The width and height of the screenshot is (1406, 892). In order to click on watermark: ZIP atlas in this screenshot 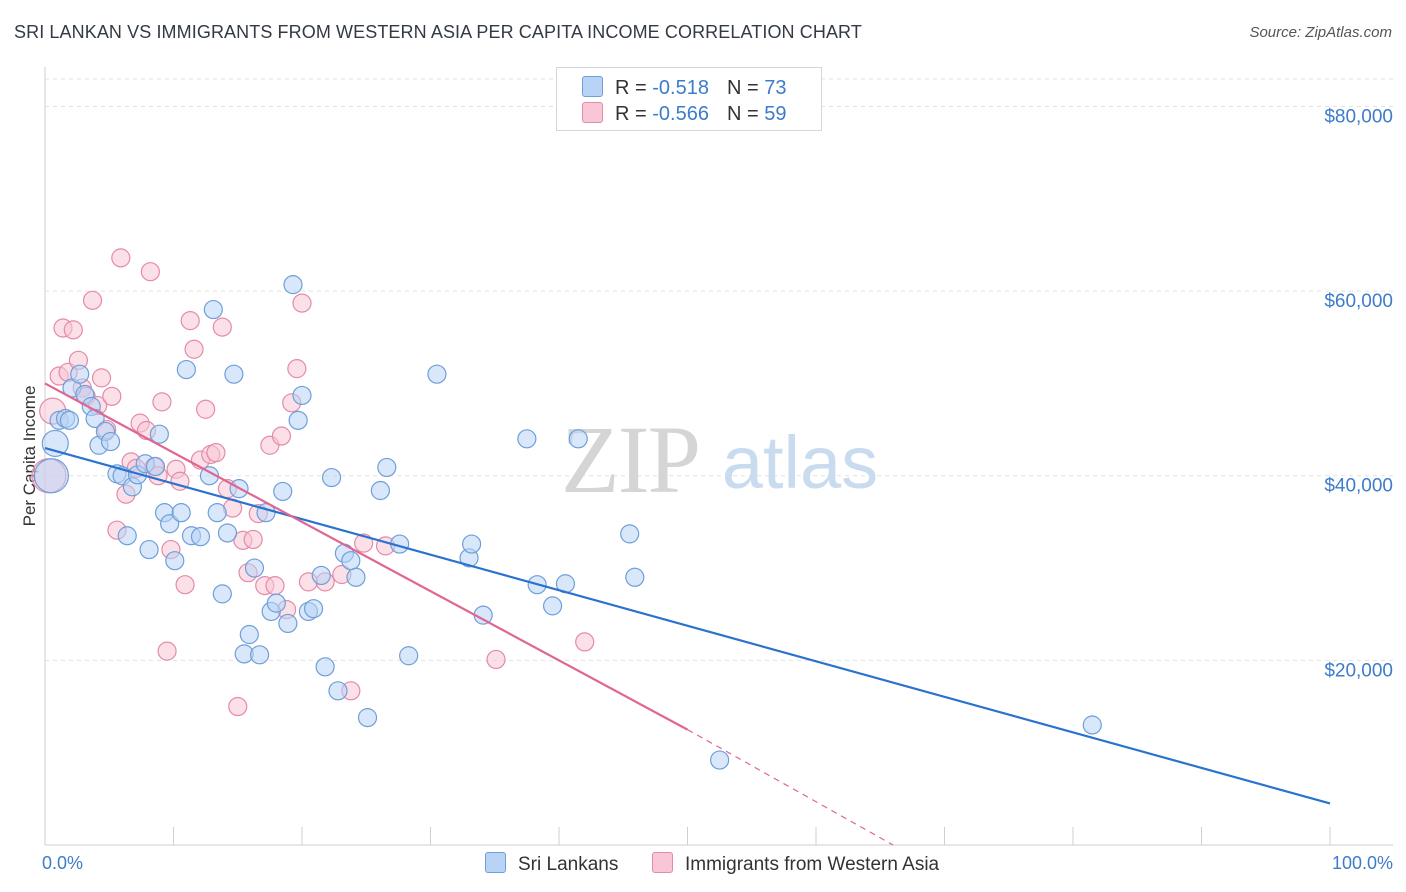, I will do `click(719, 459)`.